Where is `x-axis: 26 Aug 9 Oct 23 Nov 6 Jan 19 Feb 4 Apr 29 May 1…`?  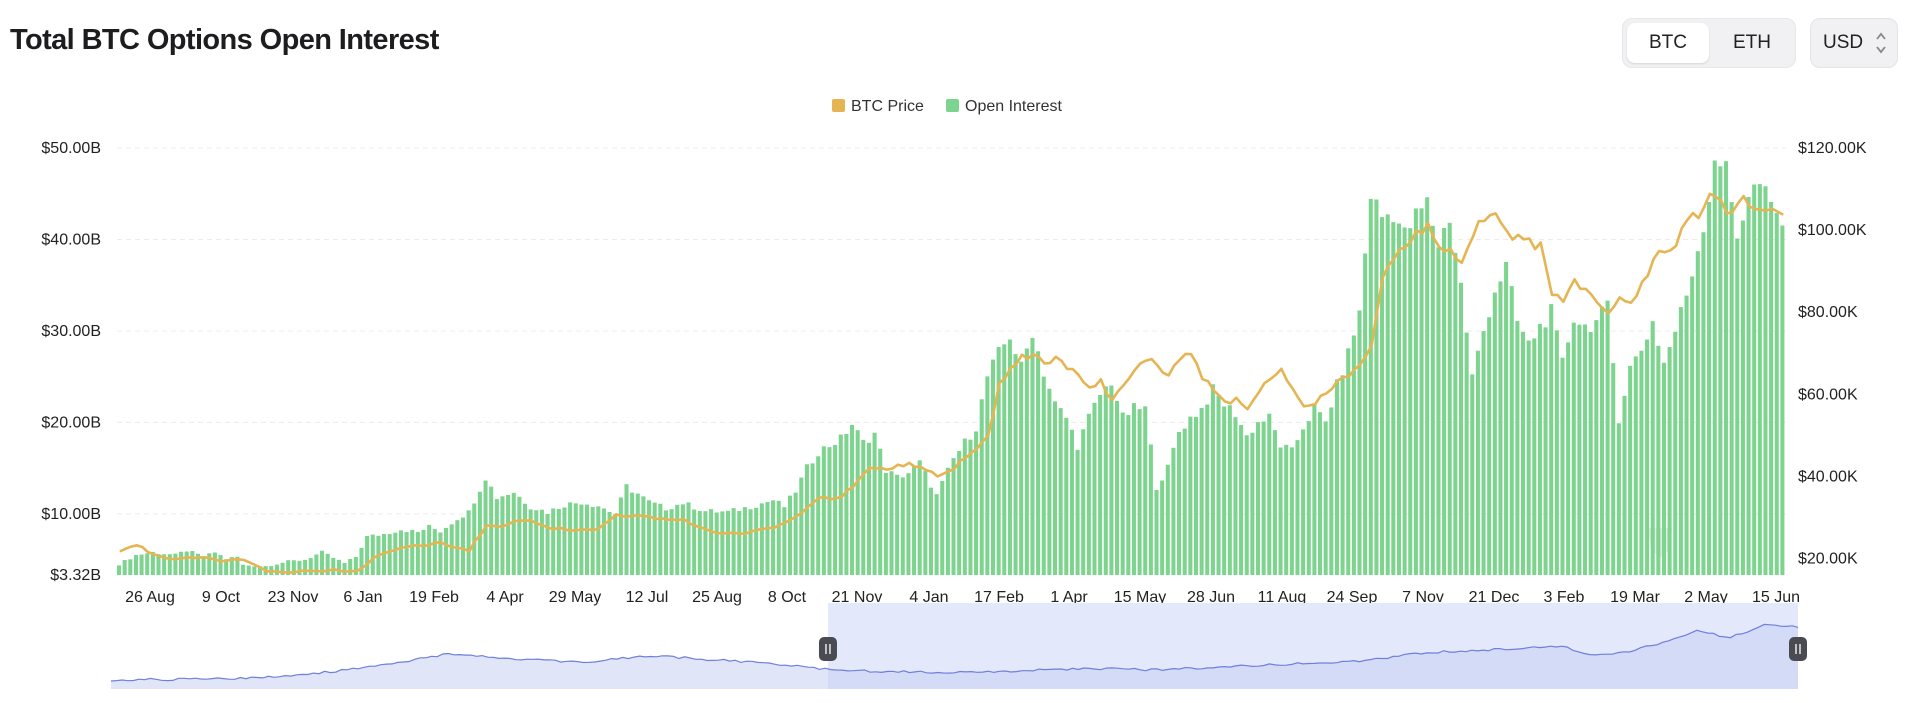
x-axis: 26 Aug 9 Oct 23 Nov 6 Jan 19 Feb 4 Apr 29 May 1… is located at coordinates (962, 597).